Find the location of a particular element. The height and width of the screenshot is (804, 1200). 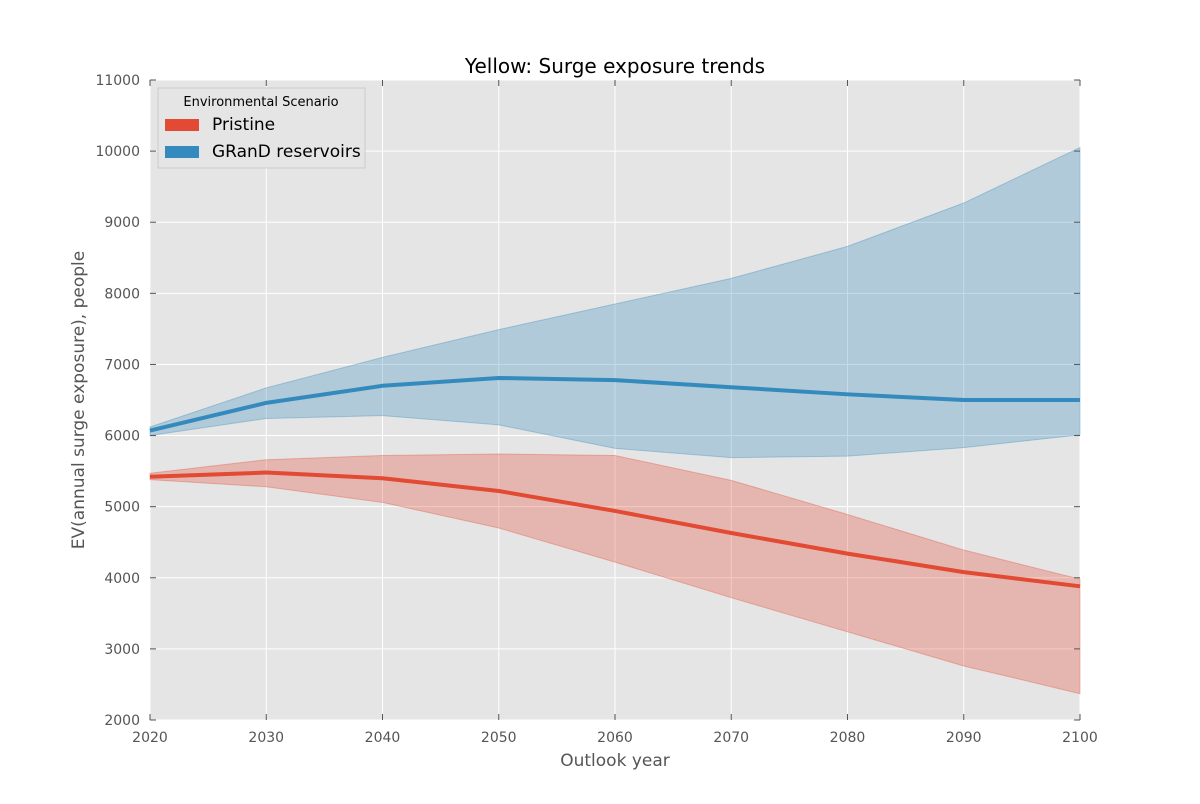

x-tick-label: 2060 is located at coordinates (615, 738).